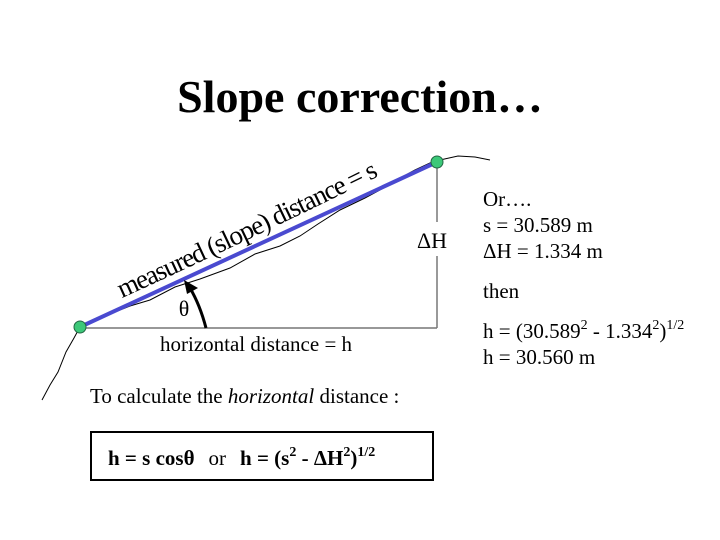  I want to click on text: h = (s, so click(264, 458).